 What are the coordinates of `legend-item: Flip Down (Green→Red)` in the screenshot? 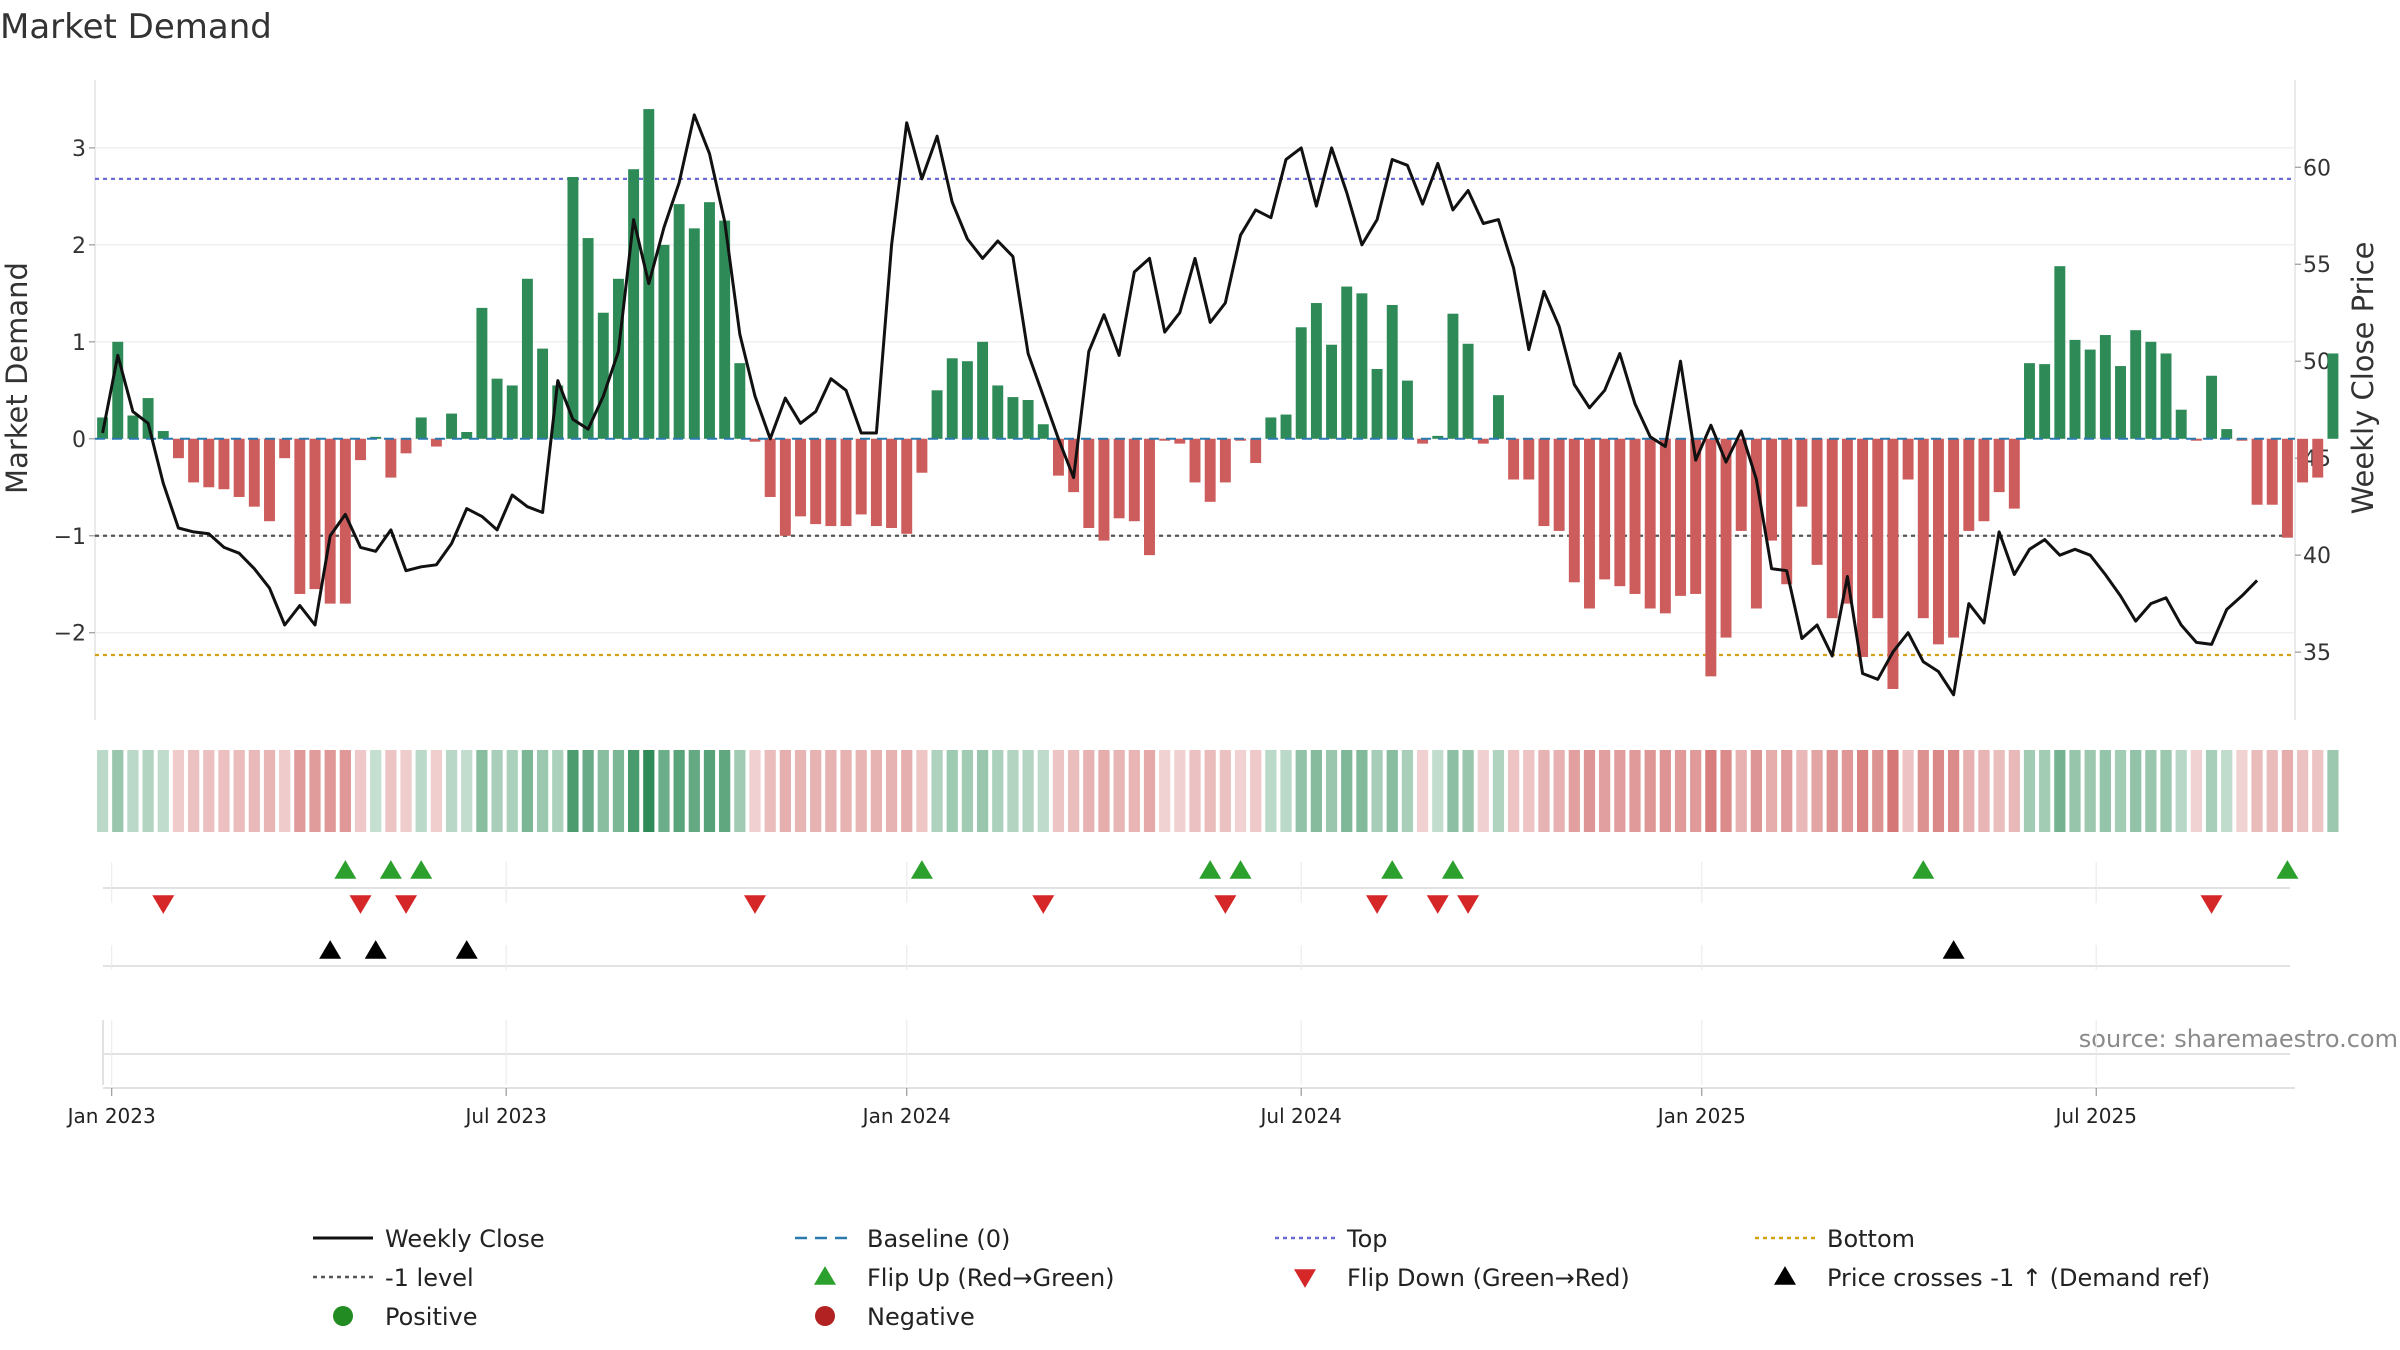 It's located at (1462, 1278).